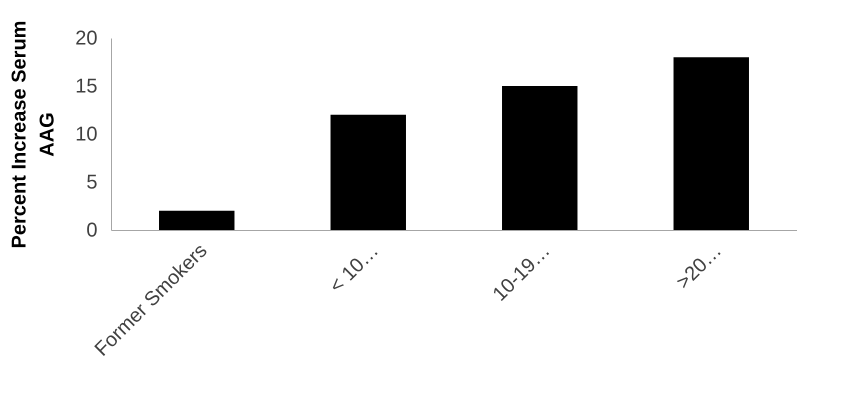 This screenshot has width=846, height=418. I want to click on y-tick-label: 0, so click(92, 231).